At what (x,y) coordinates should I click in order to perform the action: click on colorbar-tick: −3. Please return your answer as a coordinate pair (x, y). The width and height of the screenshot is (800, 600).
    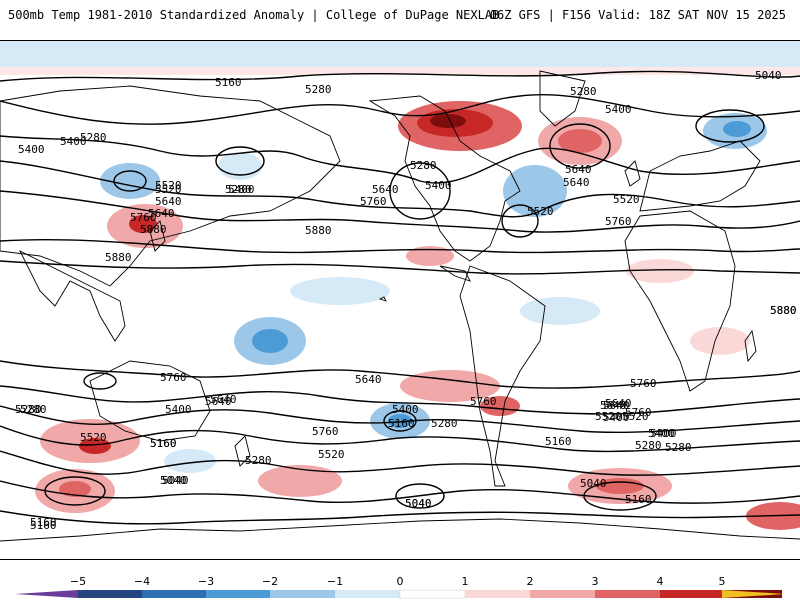
    Looking at the image, I should click on (206, 581).